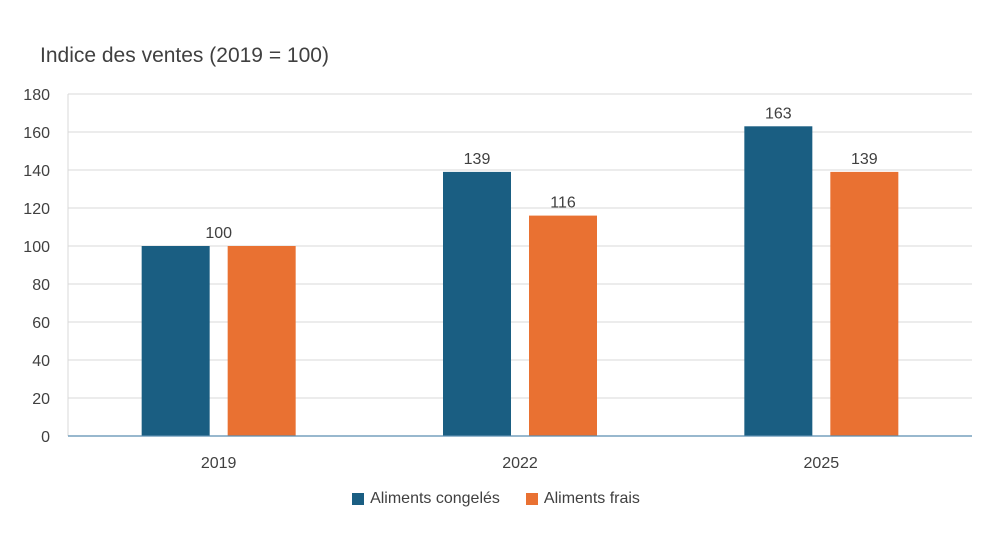 The image size is (992, 558). I want to click on y-tick-label: 40, so click(41, 361).